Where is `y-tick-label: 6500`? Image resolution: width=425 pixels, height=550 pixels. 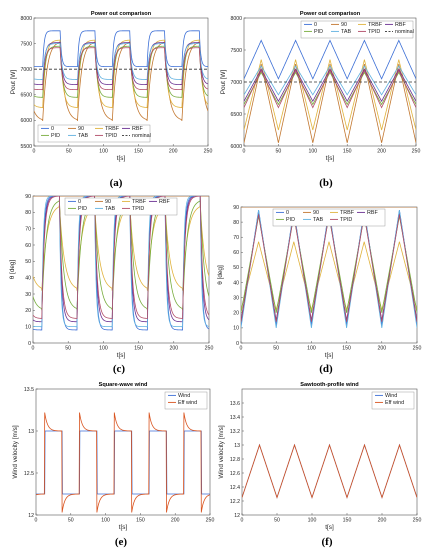 y-tick-label: 6500 is located at coordinates (26, 96).